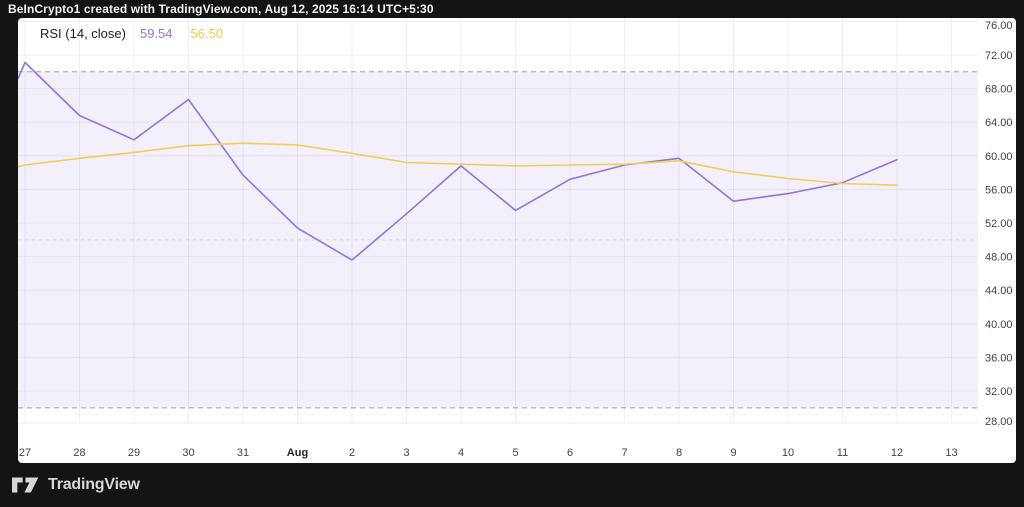  What do you see at coordinates (997, 240) in the screenshot?
I see `price-axis` at bounding box center [997, 240].